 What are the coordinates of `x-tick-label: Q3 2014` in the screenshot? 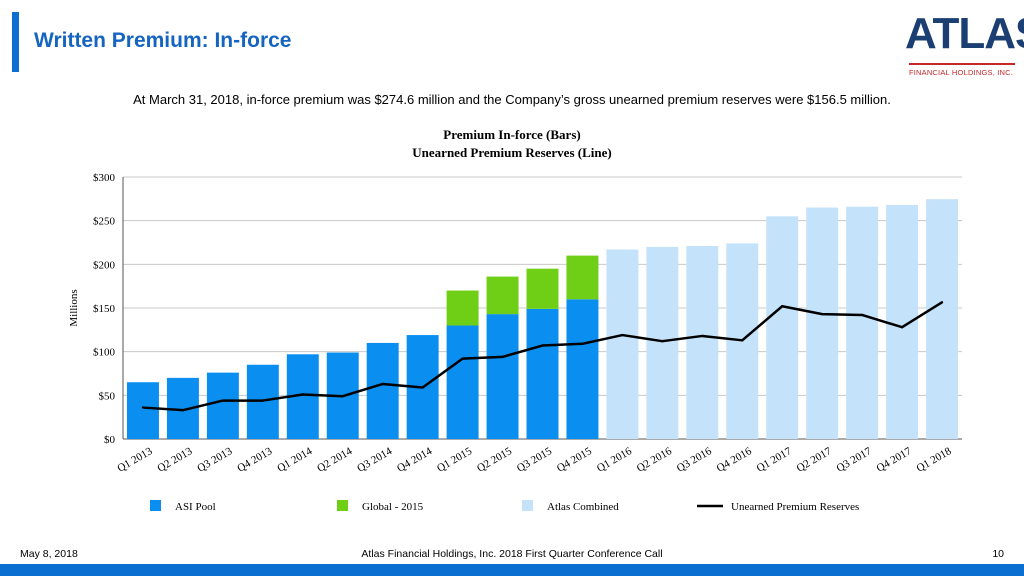 It's located at (375, 460).